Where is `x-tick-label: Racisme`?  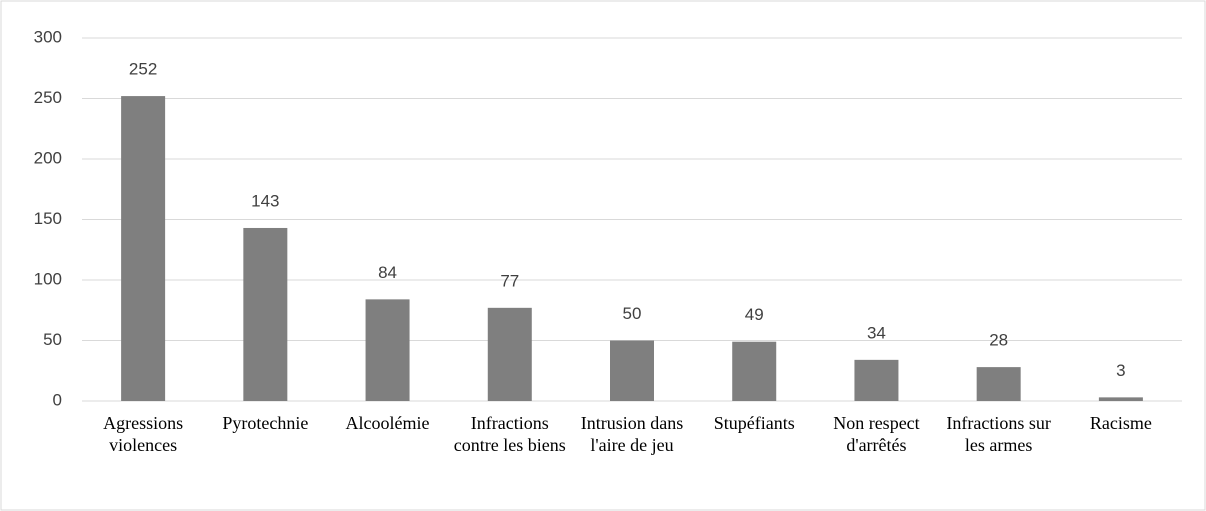 x-tick-label: Racisme is located at coordinates (1120, 423).